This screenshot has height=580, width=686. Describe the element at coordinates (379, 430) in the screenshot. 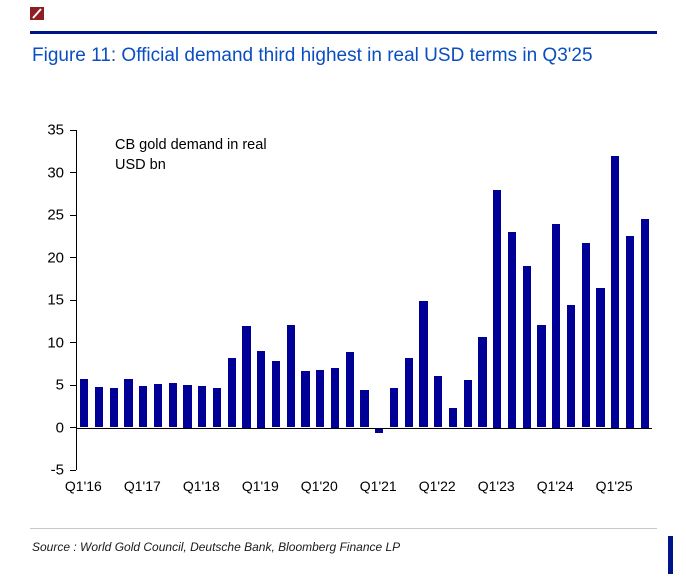

I see `bar-Q1'21` at that location.